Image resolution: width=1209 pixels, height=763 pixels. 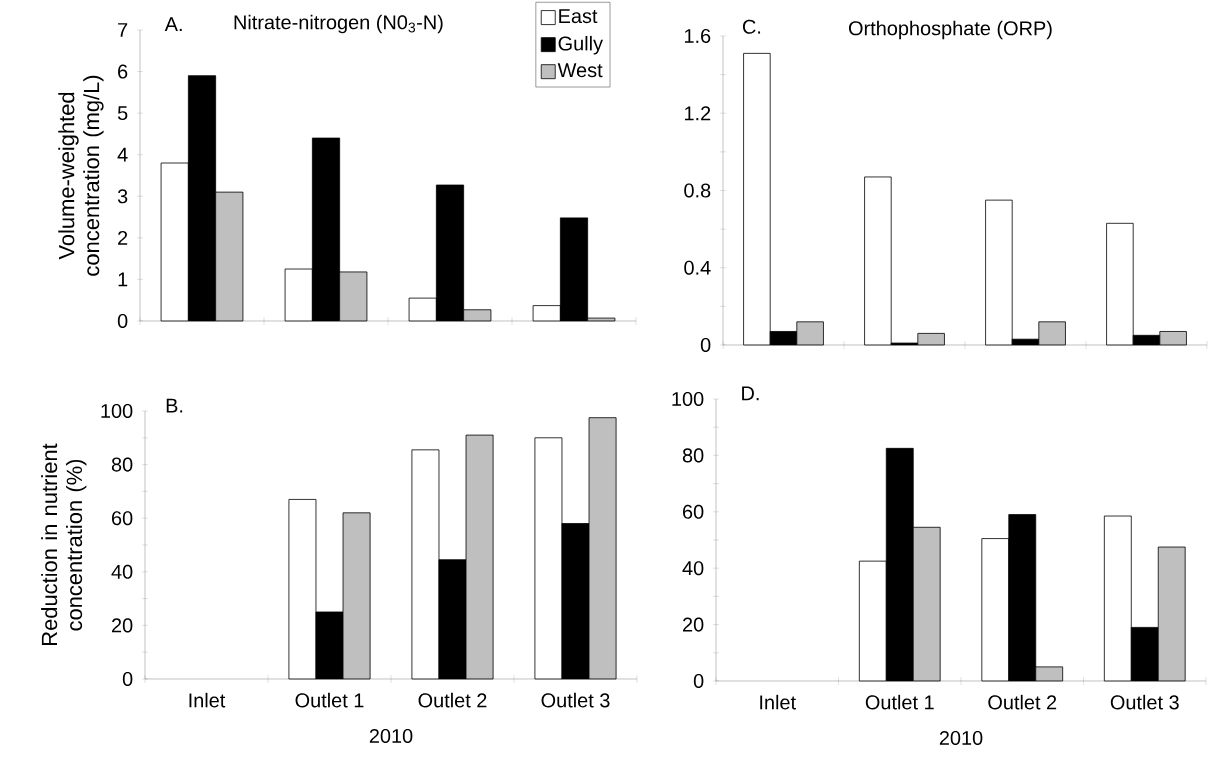 I want to click on legend-label: West, so click(x=580, y=70).